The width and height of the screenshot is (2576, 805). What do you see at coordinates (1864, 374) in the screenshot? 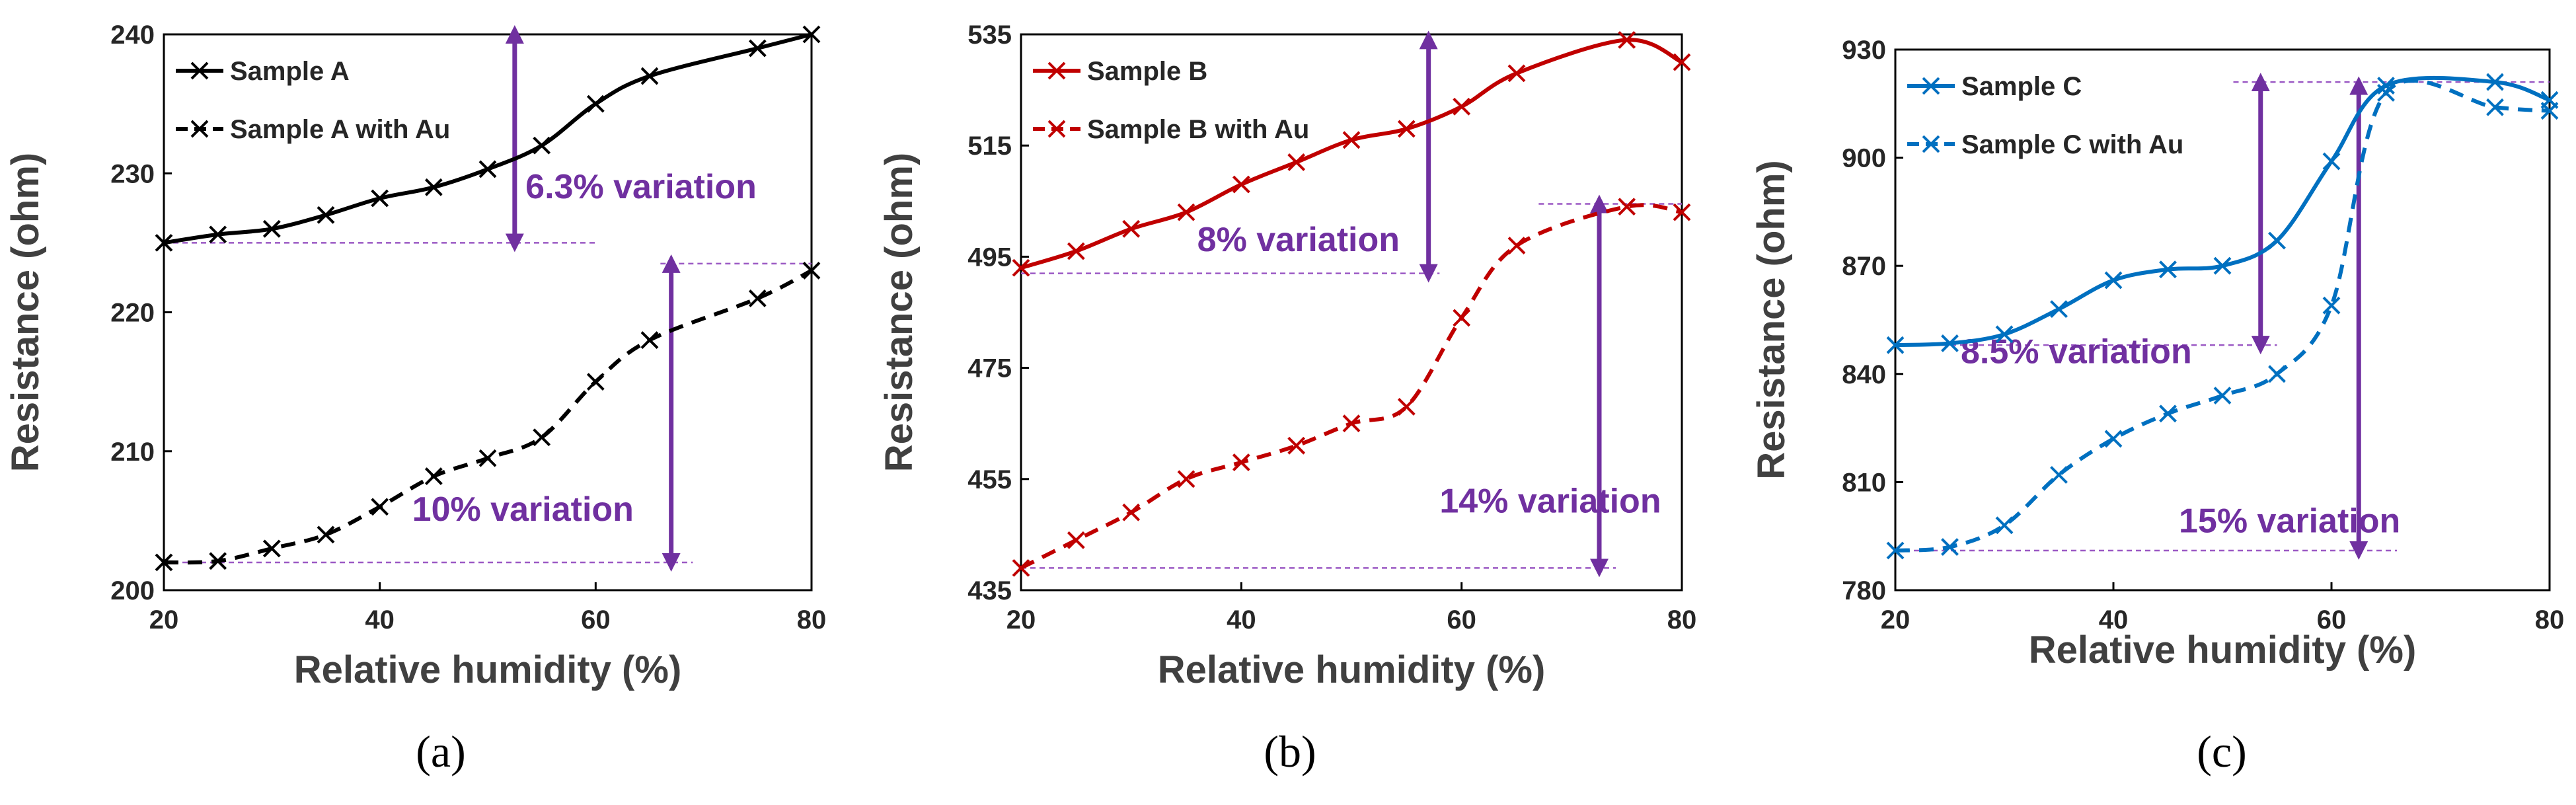
I see `y-tick-label: 840` at bounding box center [1864, 374].